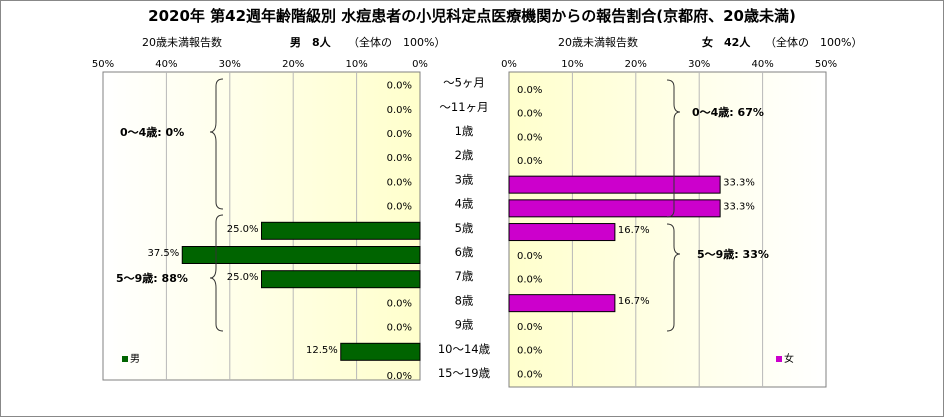 This screenshot has height=417, width=944. What do you see at coordinates (464, 325) in the screenshot?
I see `category-label: 9歳` at bounding box center [464, 325].